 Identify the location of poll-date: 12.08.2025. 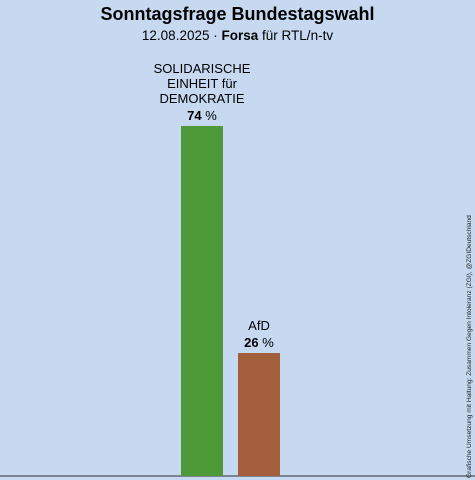
(175, 35).